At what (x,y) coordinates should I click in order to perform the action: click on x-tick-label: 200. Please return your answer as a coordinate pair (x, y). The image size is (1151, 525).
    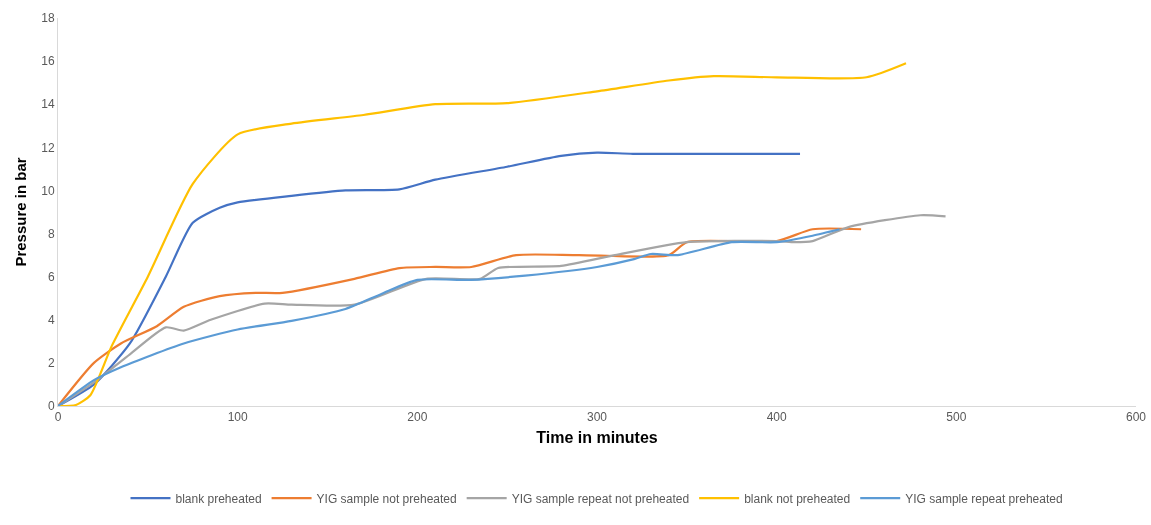
    Looking at the image, I should click on (417, 417).